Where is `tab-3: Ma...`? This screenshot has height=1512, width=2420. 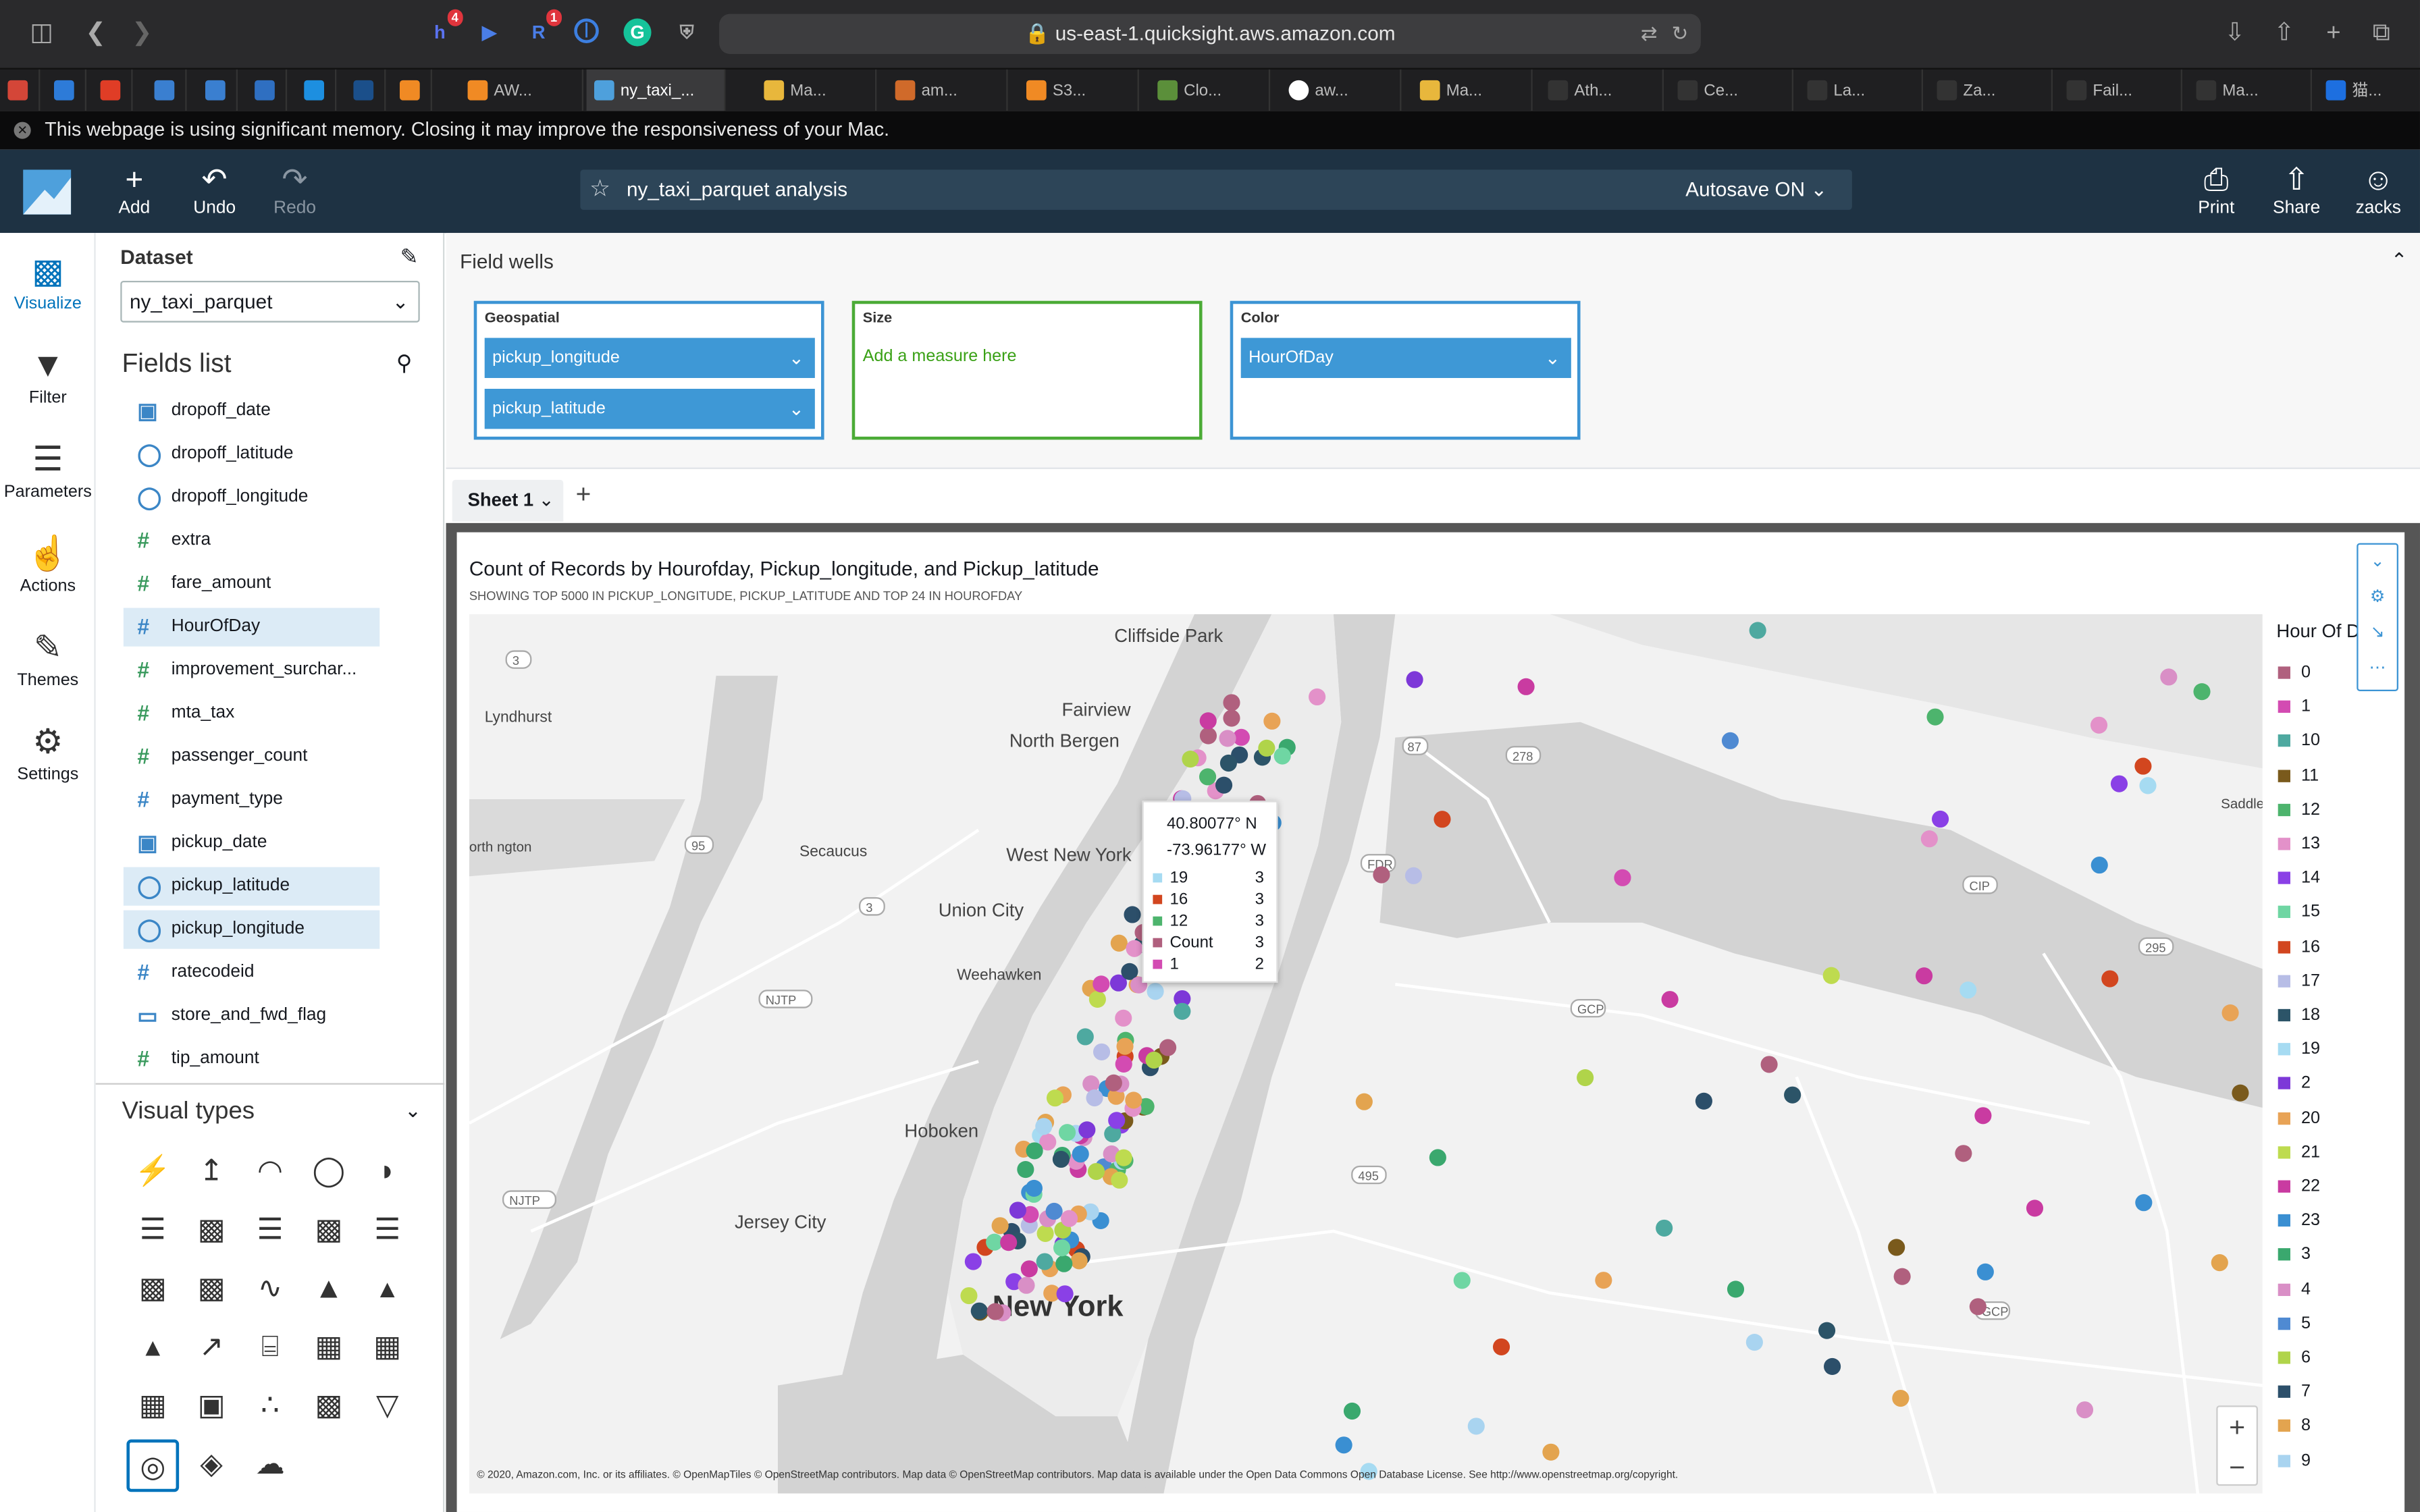 tab-3: Ma... is located at coordinates (816, 91).